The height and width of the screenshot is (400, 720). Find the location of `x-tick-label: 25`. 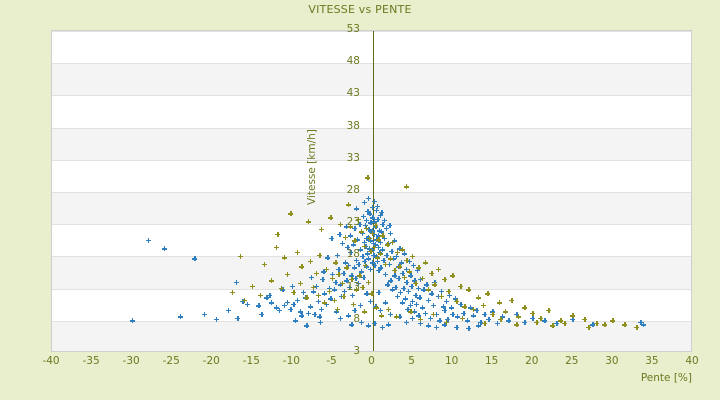

x-tick-label: 25 is located at coordinates (572, 361).